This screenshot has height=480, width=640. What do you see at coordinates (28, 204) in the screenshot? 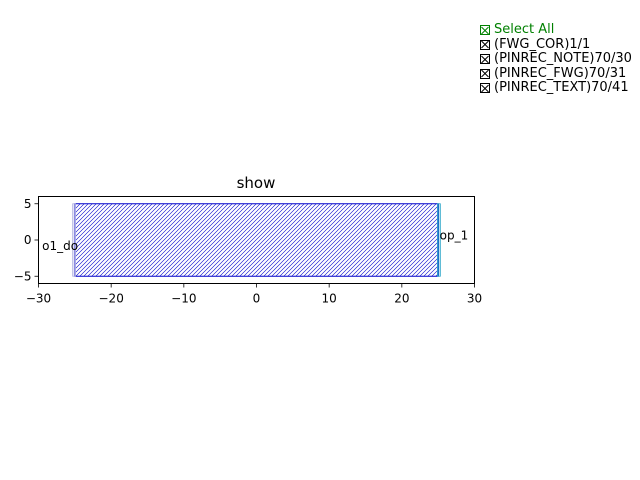
I see `y-tick-label: 5` at bounding box center [28, 204].